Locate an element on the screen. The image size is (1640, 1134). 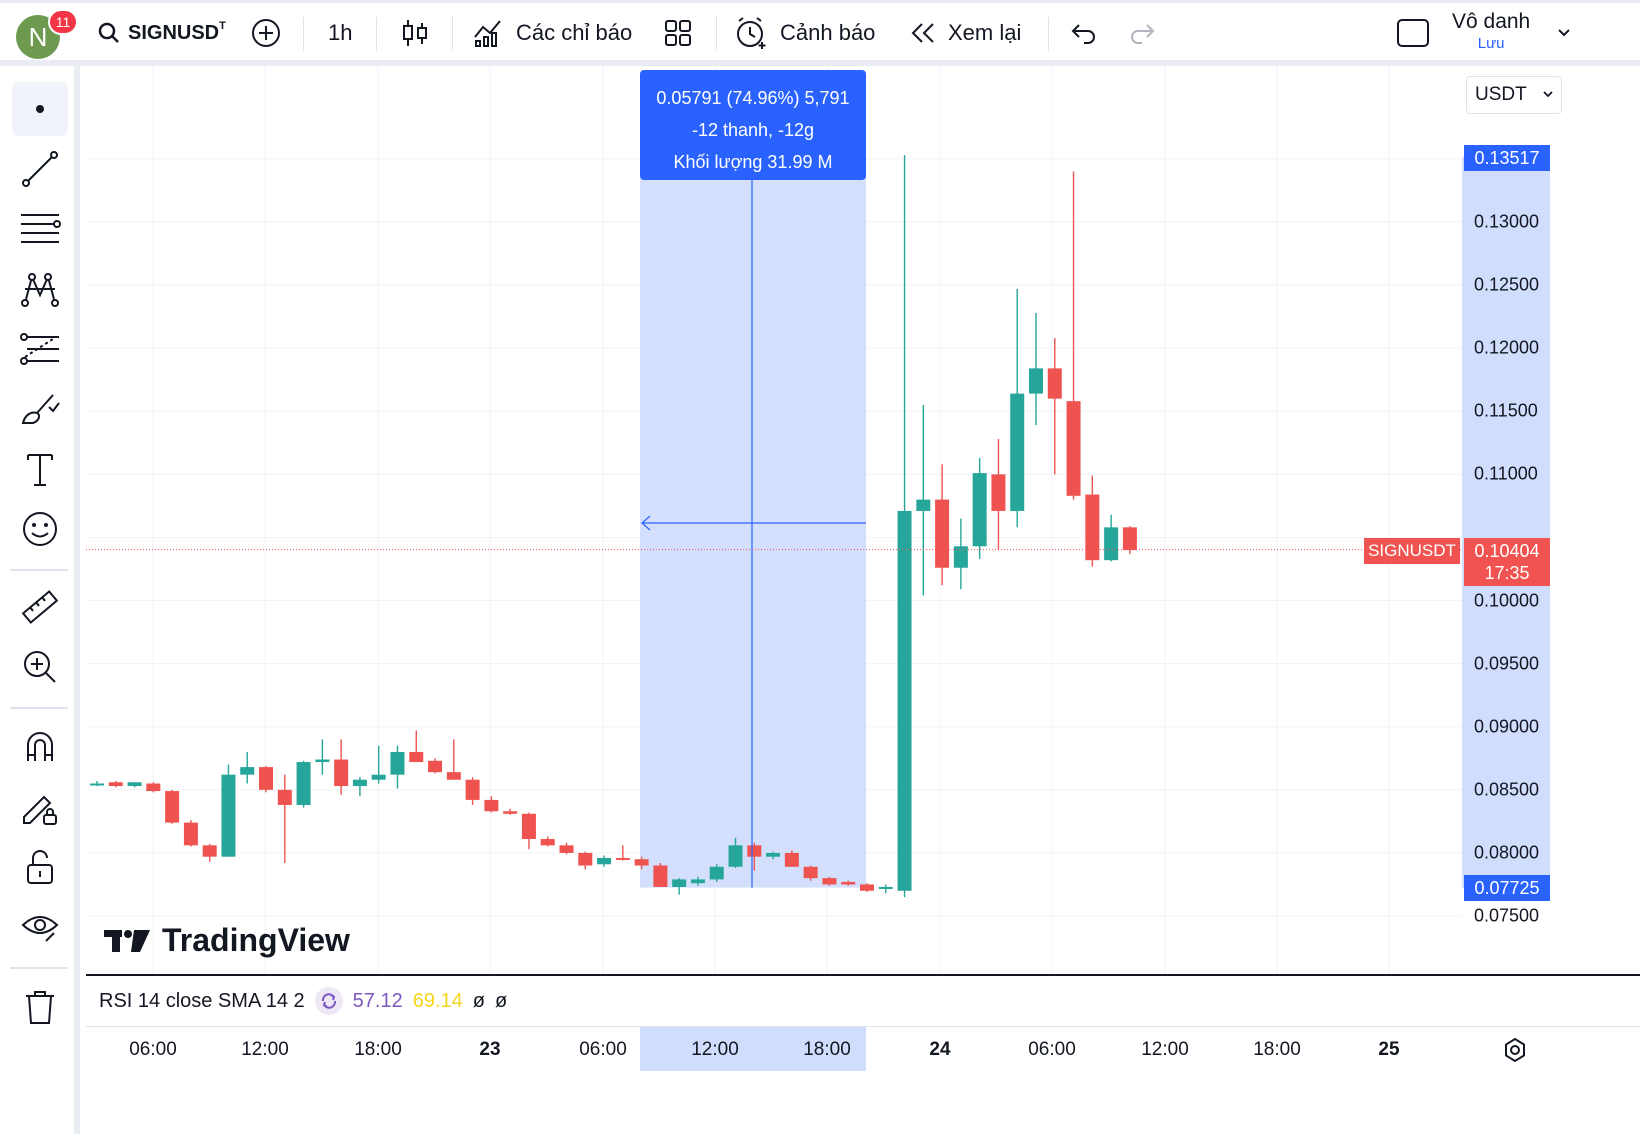
range-low-value: 0.07725 is located at coordinates (1507, 887).